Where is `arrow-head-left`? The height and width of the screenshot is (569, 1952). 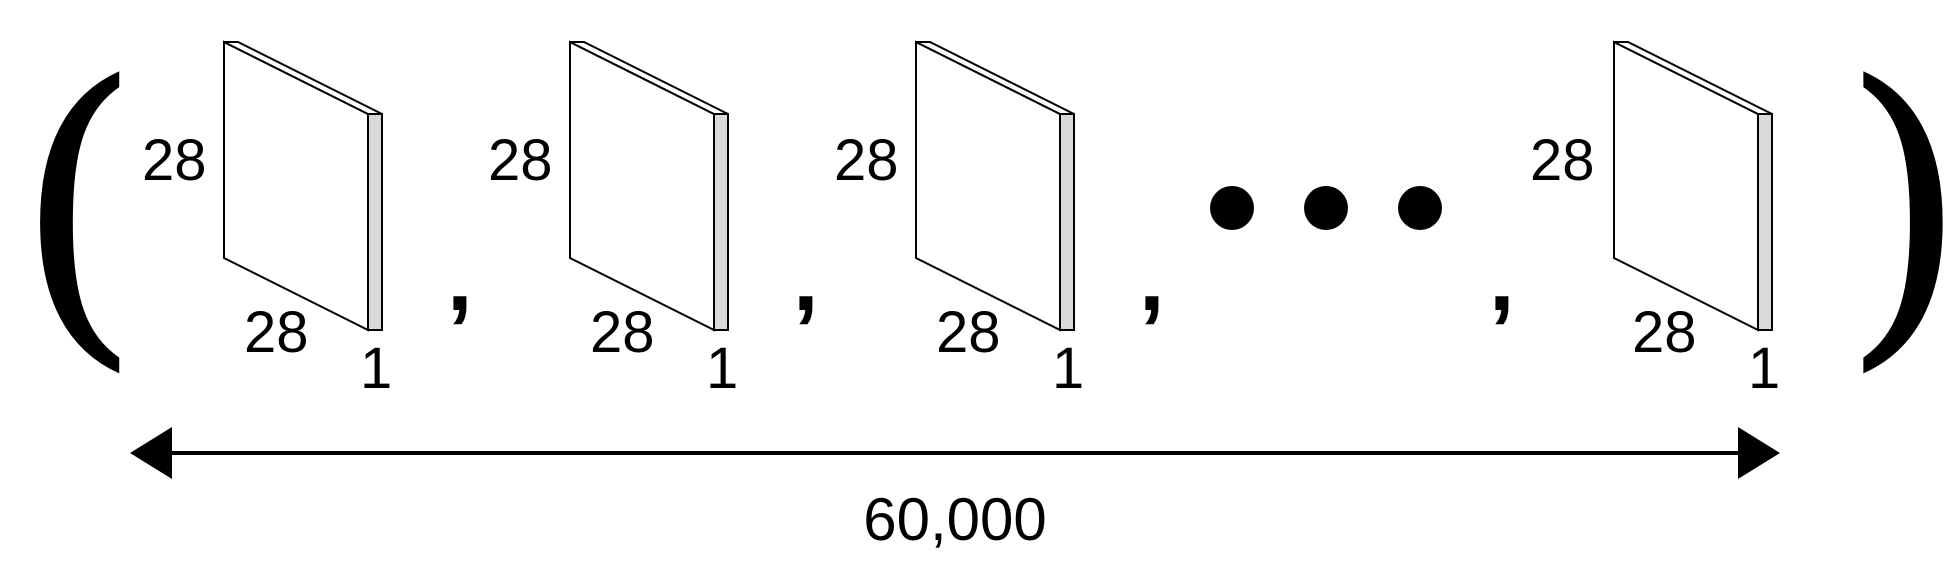 arrow-head-left is located at coordinates (151, 453).